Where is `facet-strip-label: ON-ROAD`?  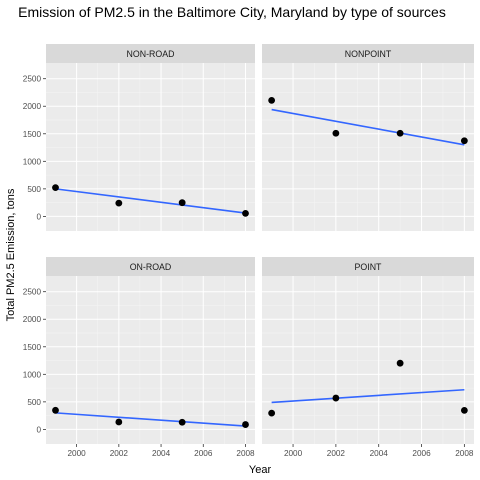
facet-strip-label: ON-ROAD is located at coordinates (151, 267).